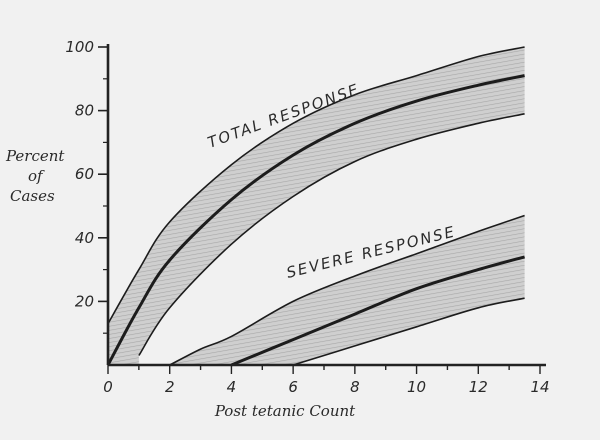 The image size is (600, 440). Describe the element at coordinates (408, 331) in the screenshot. I see `severe-lower-line` at that location.